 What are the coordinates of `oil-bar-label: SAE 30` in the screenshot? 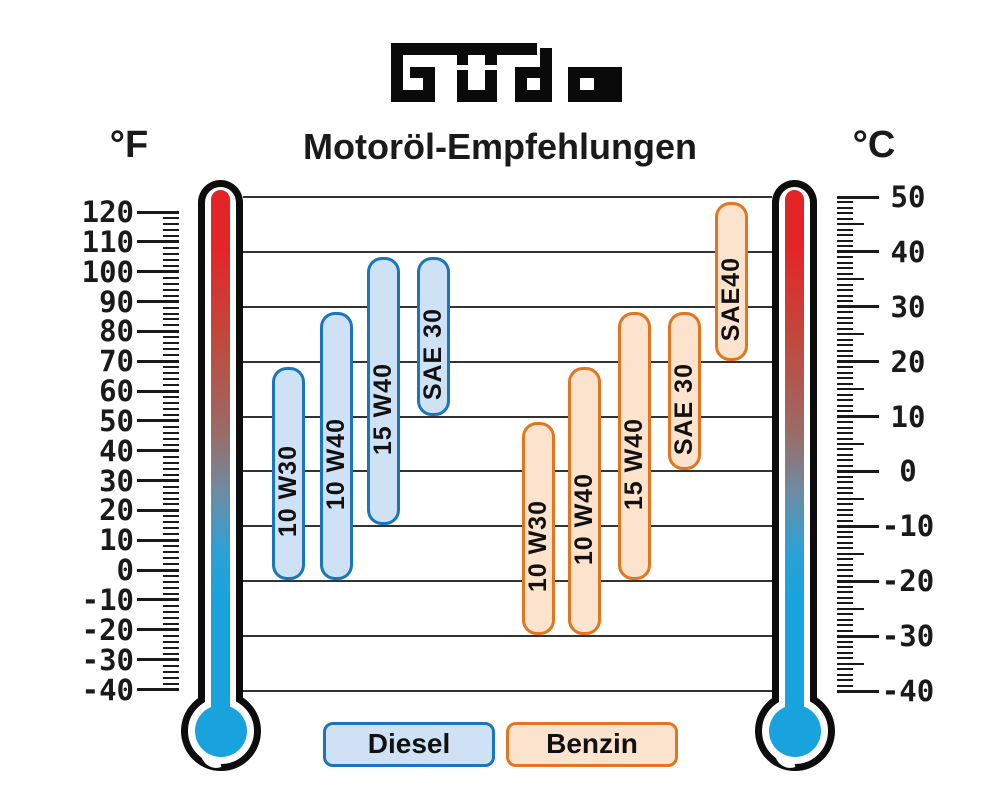 It's located at (684, 409).